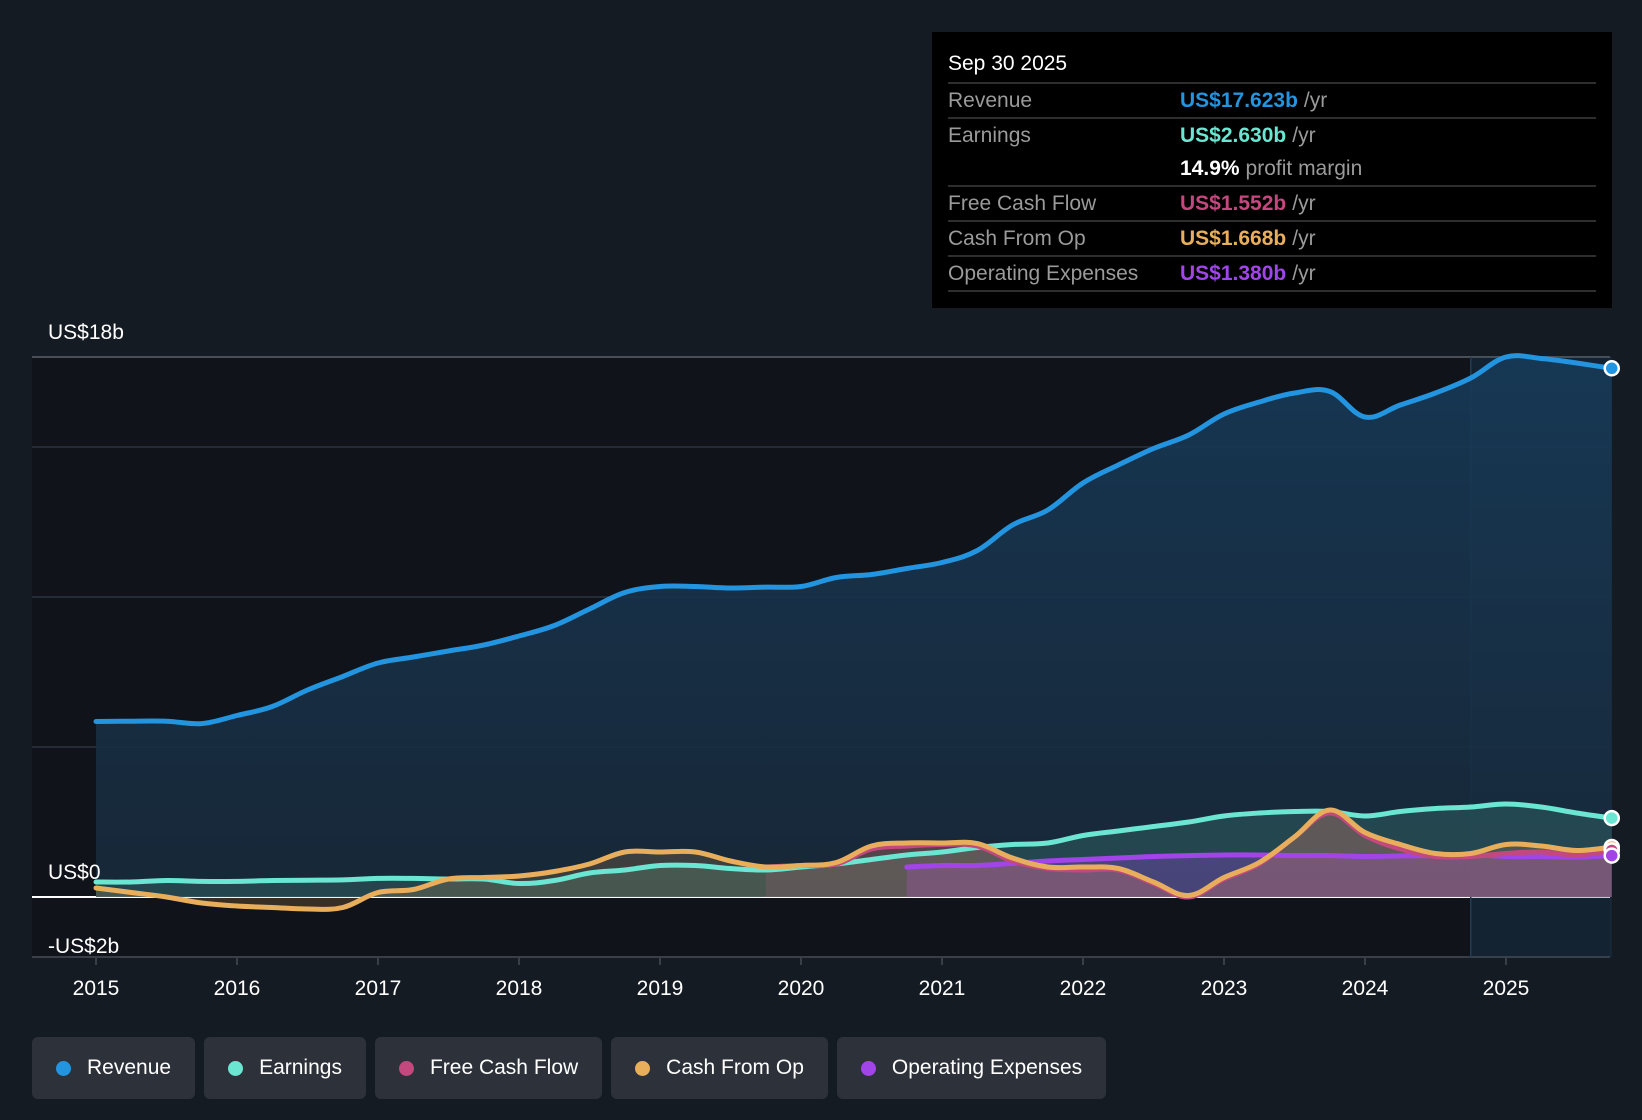  I want to click on tooltip-row-free-cash-flow: Free Cash Flow US$1.552b /yr, so click(1272, 204).